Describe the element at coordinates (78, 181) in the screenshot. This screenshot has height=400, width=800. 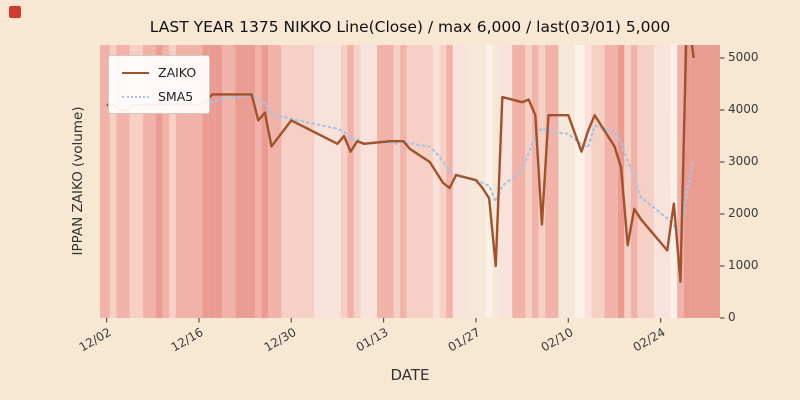
I see `y-axis-label: IPPAN ZAIKO (volume)` at that location.